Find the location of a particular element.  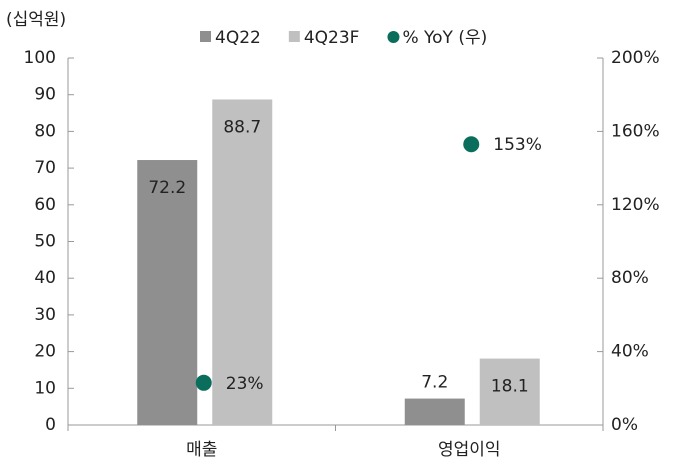

value-label: 23% is located at coordinates (245, 384).